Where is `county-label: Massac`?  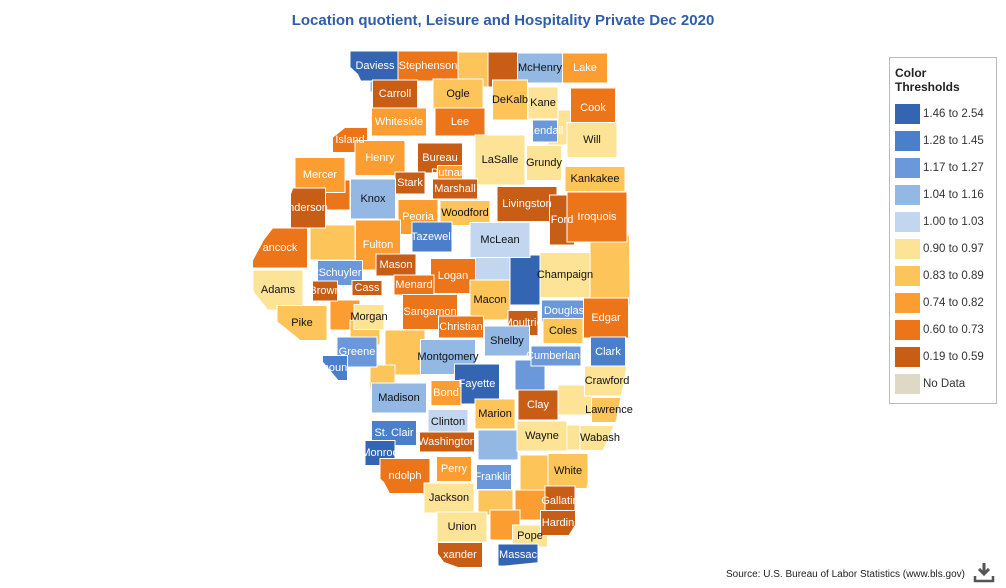
county-label: Massac is located at coordinates (518, 555).